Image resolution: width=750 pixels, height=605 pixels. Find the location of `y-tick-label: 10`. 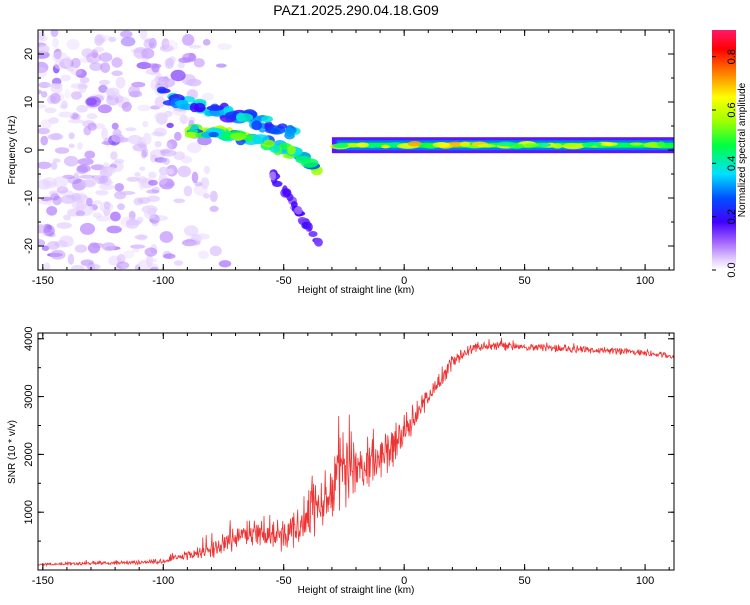

y-tick-label: 10 is located at coordinates (29, 102).